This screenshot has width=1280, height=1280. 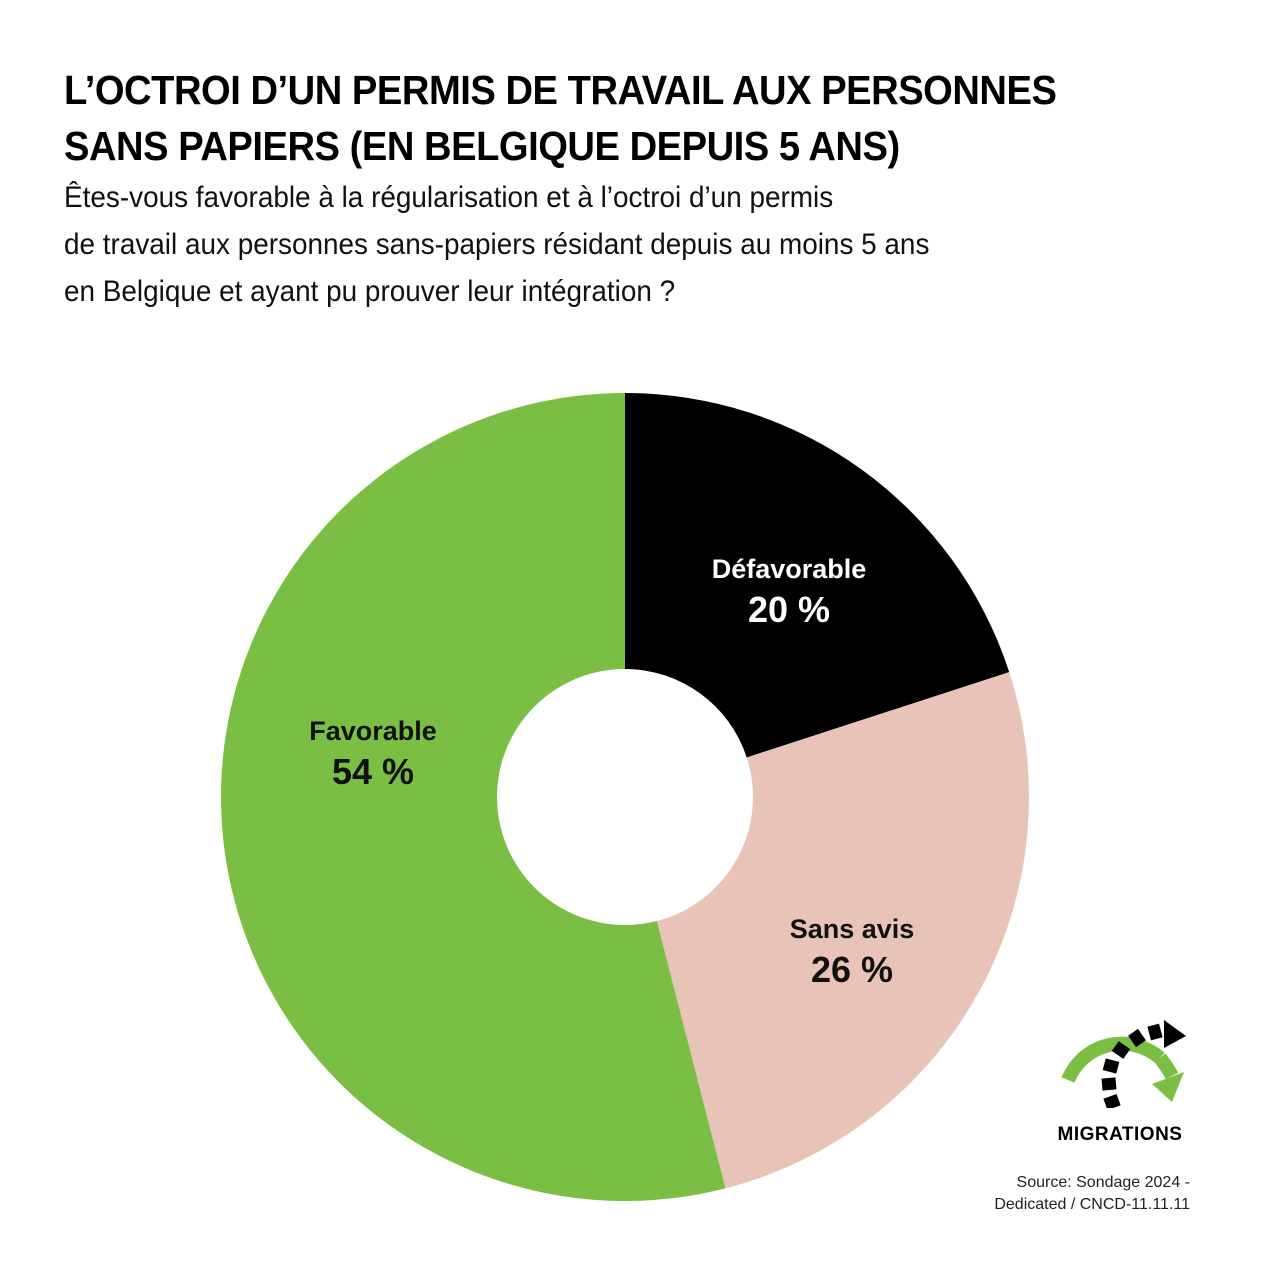 I want to click on segment-percent: 26 %, so click(x=852, y=969).